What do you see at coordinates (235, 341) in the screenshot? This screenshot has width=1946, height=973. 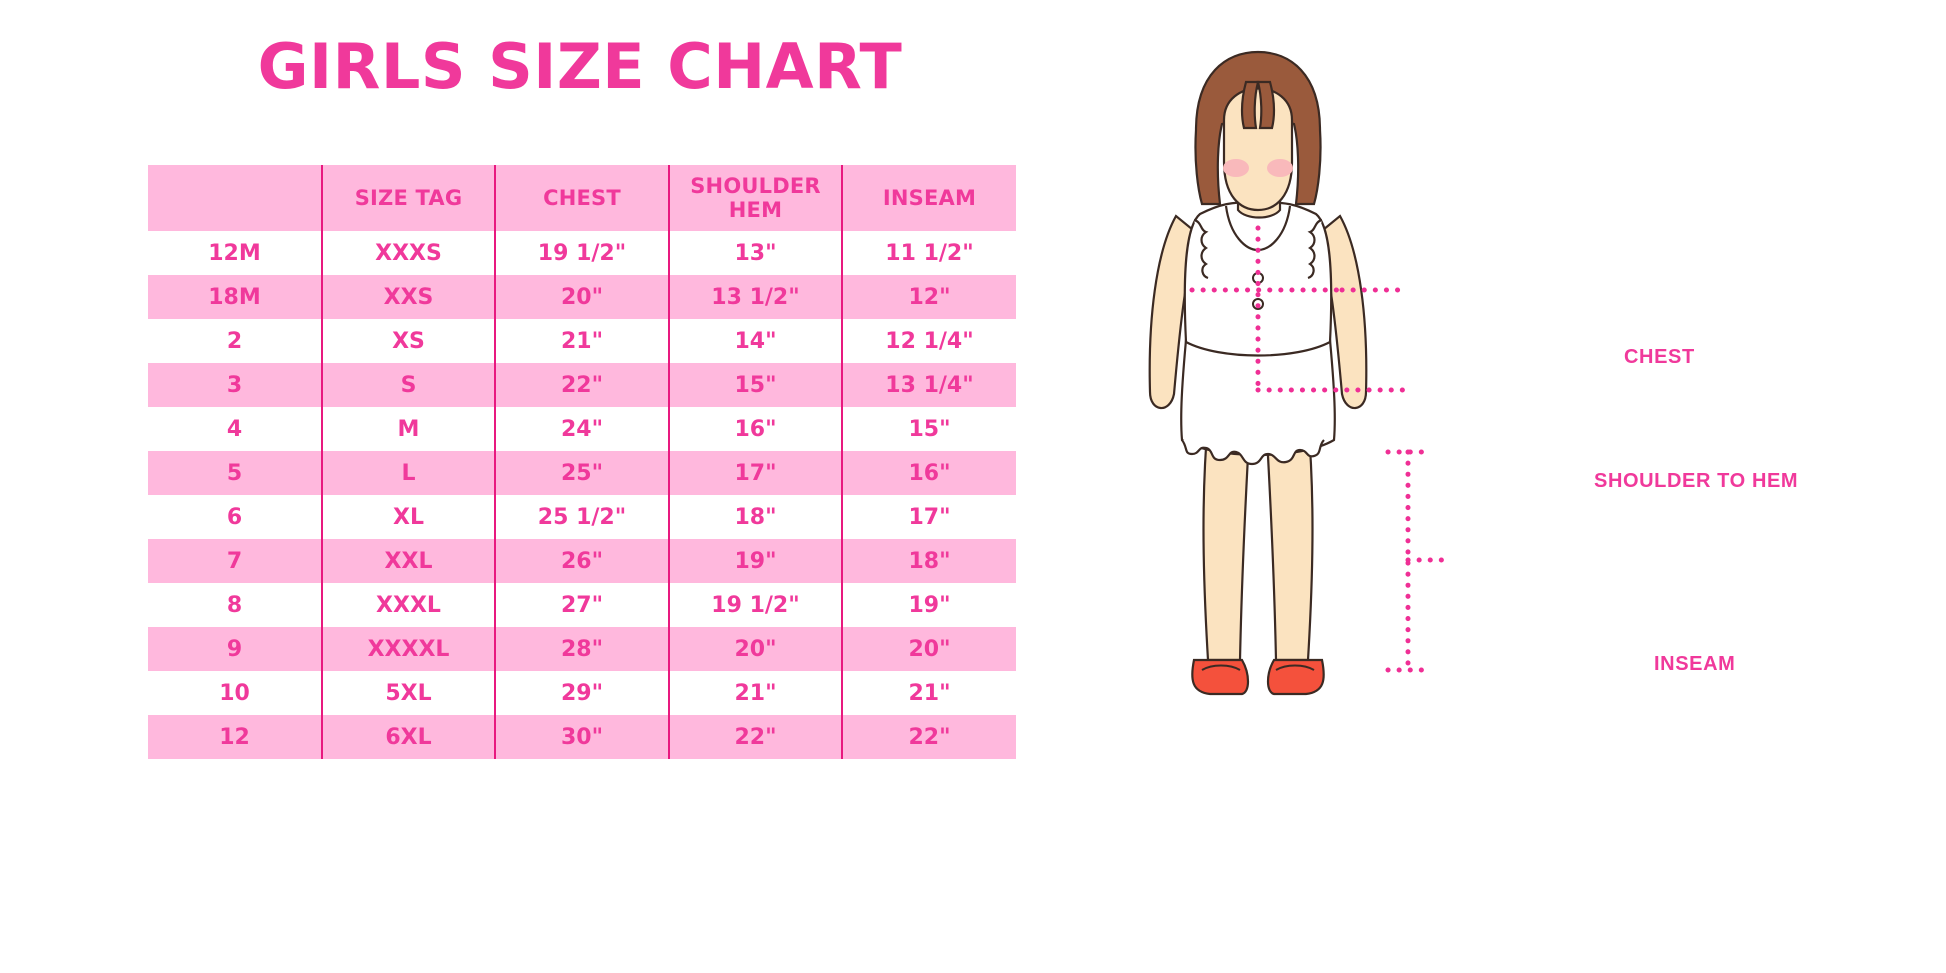 I see `cell-size: 2` at bounding box center [235, 341].